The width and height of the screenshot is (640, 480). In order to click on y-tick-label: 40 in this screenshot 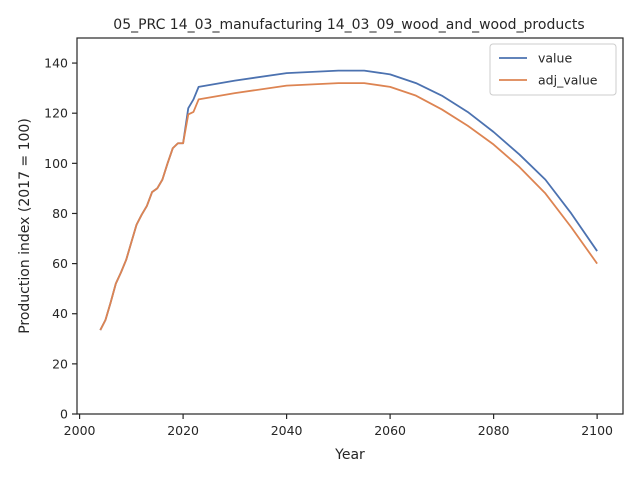, I will do `click(60, 313)`.